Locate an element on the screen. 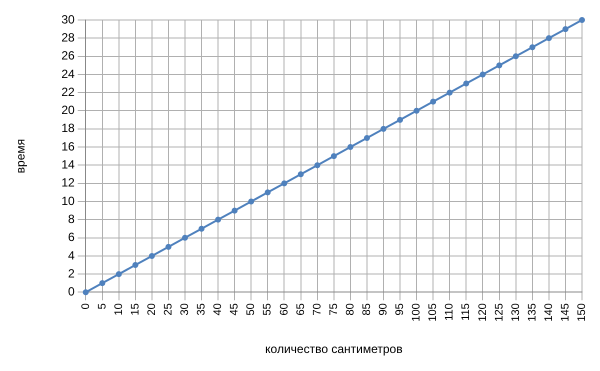 This screenshot has width=600, height=371. y-tick-label: 20 is located at coordinates (68, 110).